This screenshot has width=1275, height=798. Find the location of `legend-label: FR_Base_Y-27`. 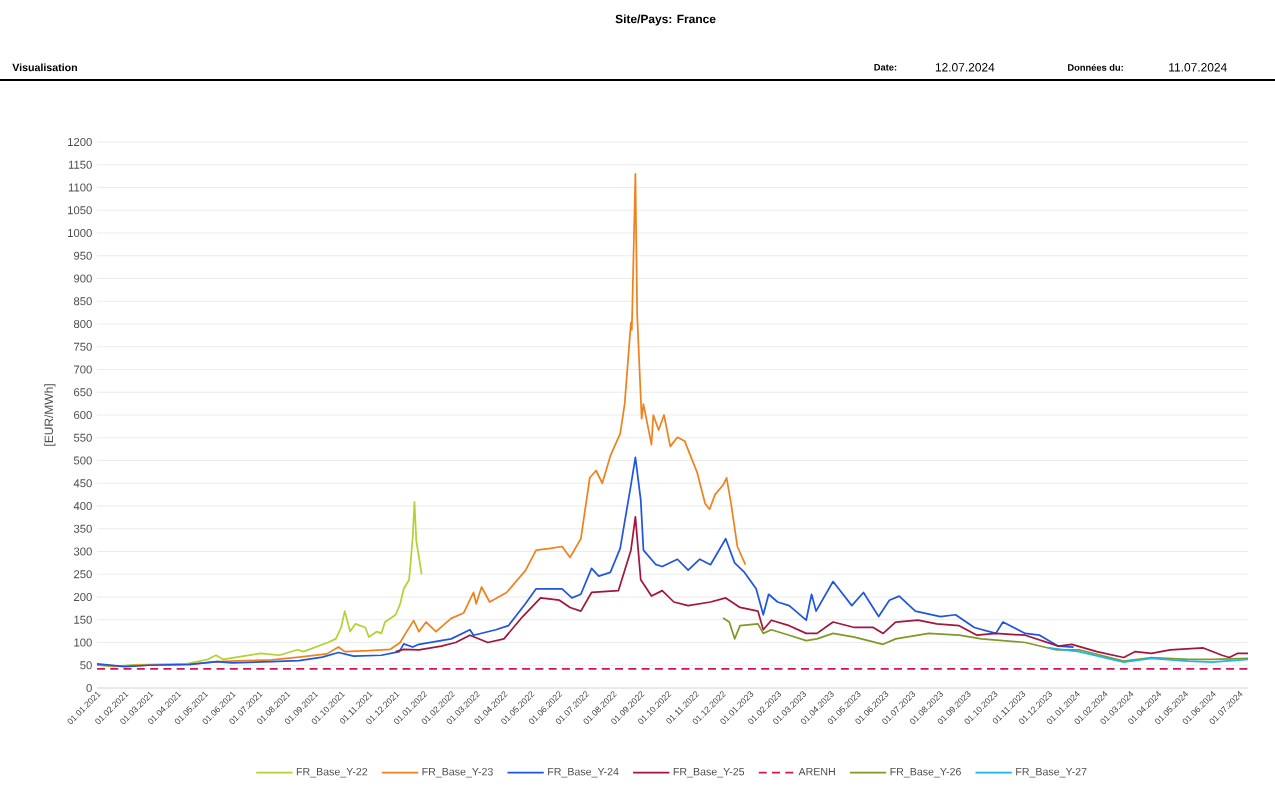

legend-label: FR_Base_Y-27 is located at coordinates (1051, 772).